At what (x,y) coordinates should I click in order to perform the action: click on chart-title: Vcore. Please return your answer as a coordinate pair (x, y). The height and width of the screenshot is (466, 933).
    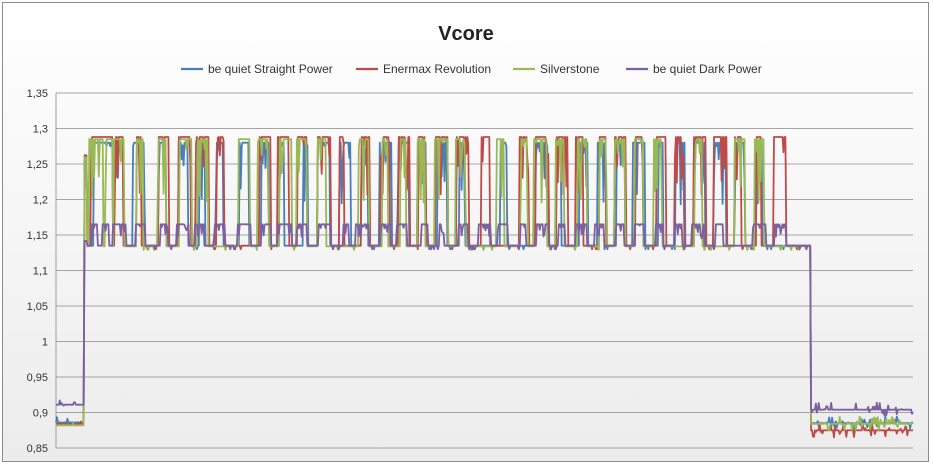
    Looking at the image, I should click on (466, 34).